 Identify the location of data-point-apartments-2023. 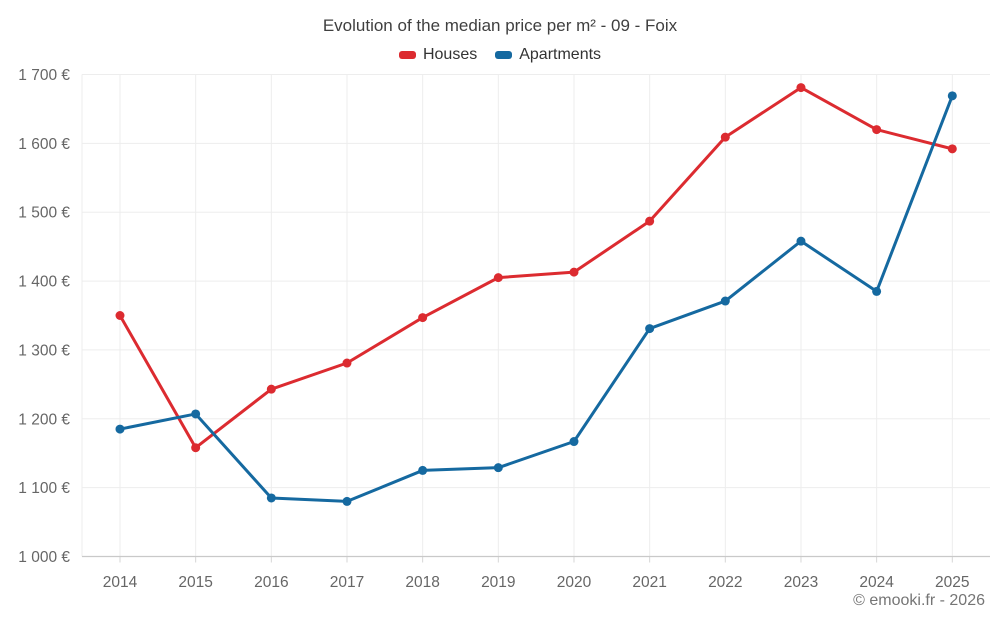
(801, 241).